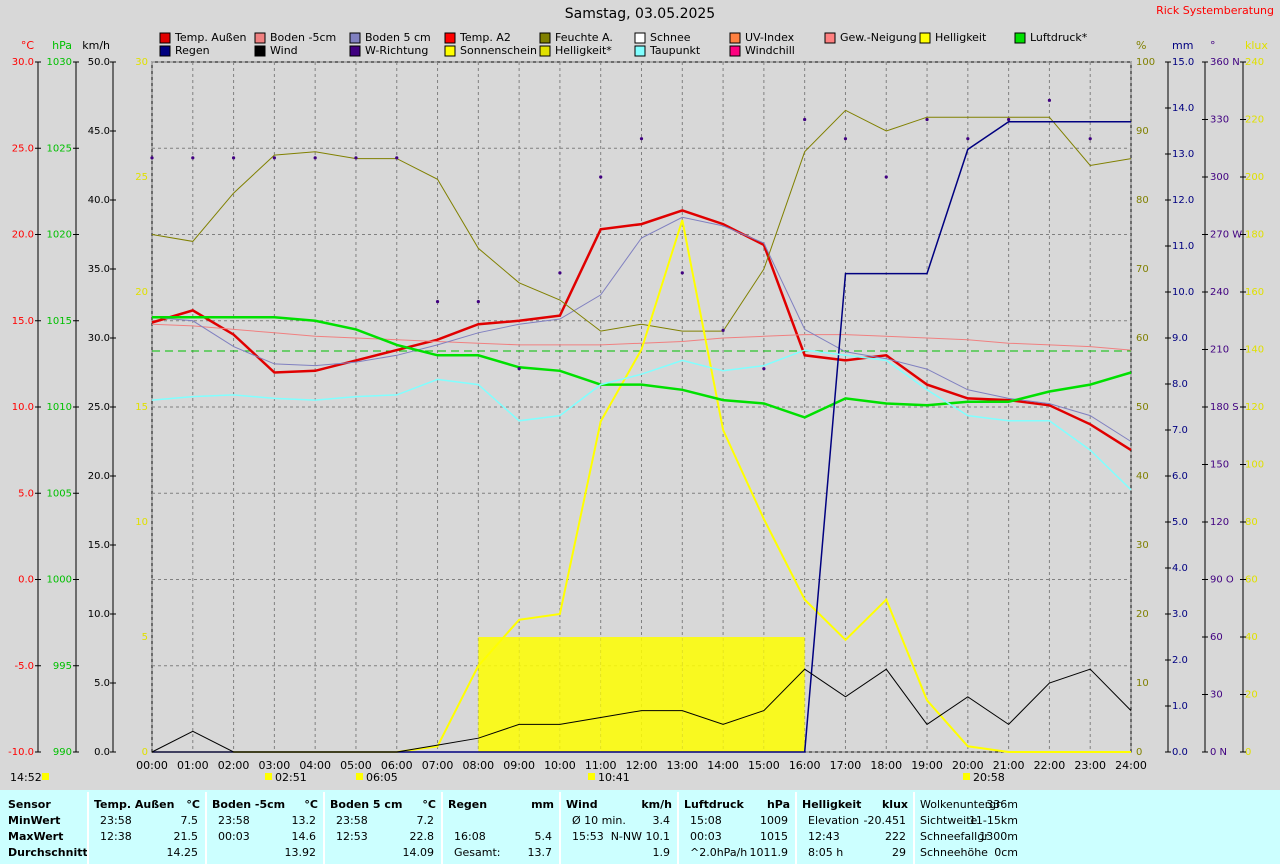 The height and width of the screenshot is (864, 1280). What do you see at coordinates (438, 765) in the screenshot?
I see `x-tick-label: 07:00` at bounding box center [438, 765].